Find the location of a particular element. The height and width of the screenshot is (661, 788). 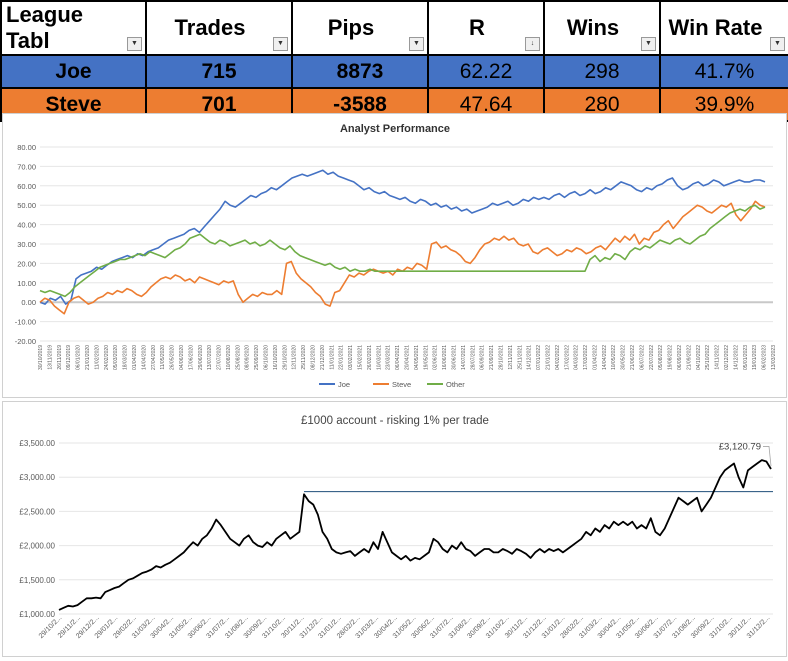

x-tick-label: 14/11/2022 is located at coordinates (718, 357).